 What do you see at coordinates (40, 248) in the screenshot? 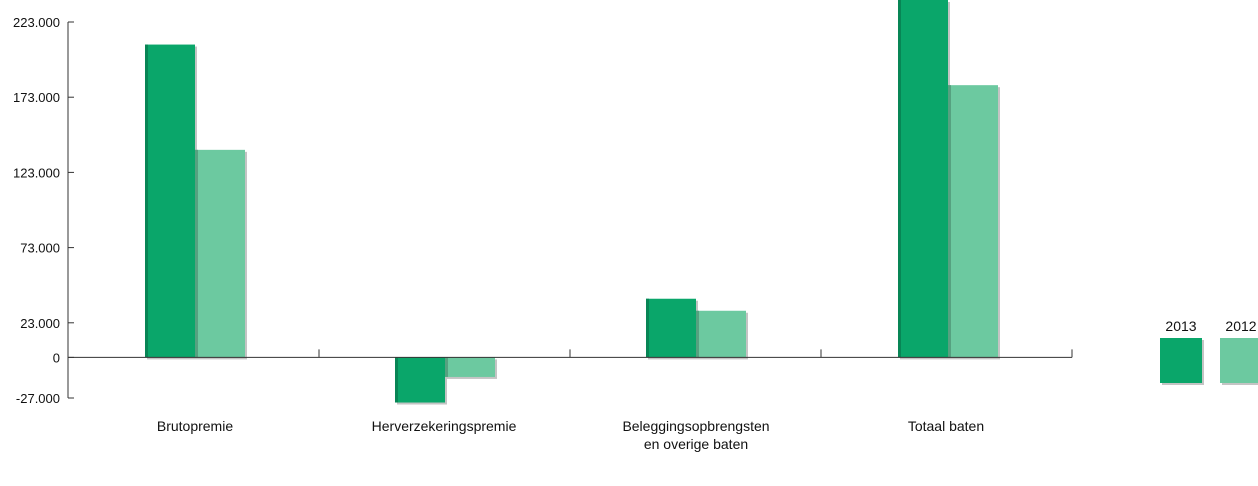
I see `y-tick-label: 73.000` at bounding box center [40, 248].